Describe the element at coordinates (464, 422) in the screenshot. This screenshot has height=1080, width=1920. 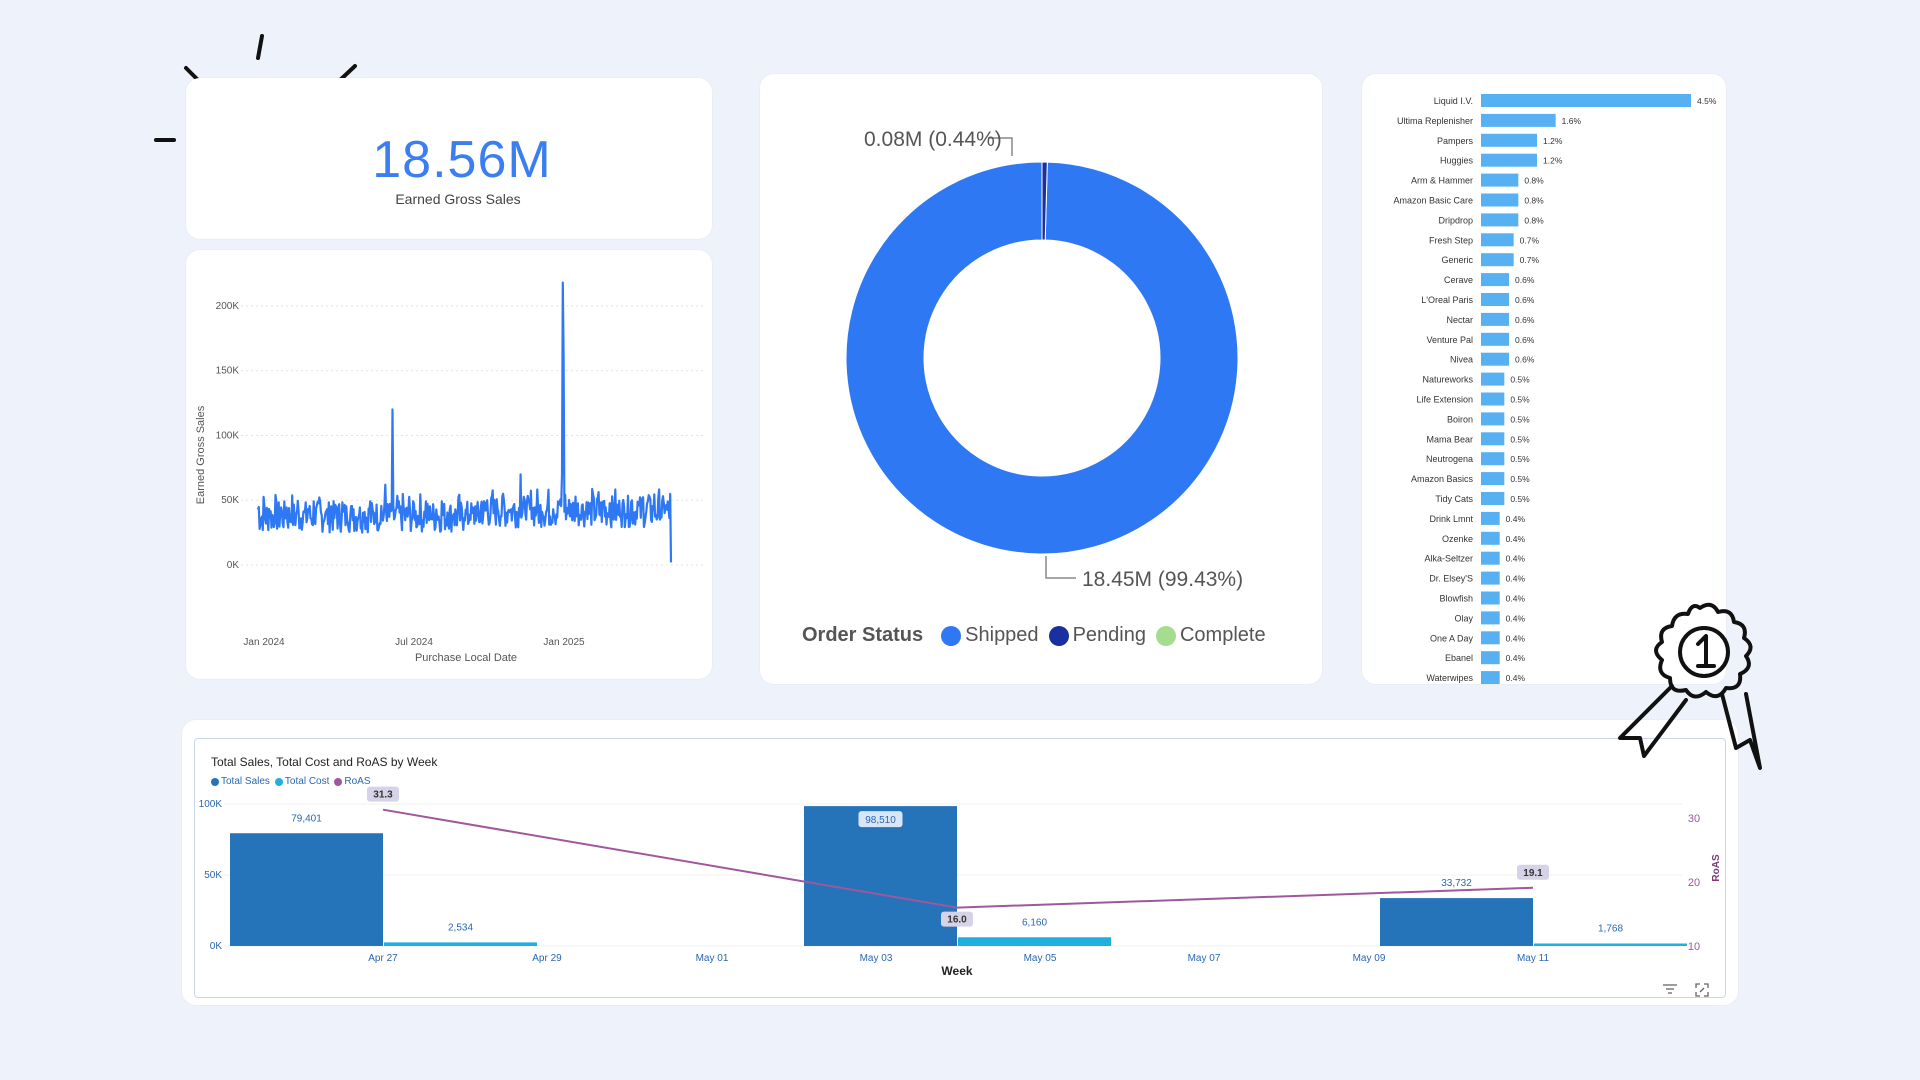
I see `line-series-earned-gross-sales` at that location.